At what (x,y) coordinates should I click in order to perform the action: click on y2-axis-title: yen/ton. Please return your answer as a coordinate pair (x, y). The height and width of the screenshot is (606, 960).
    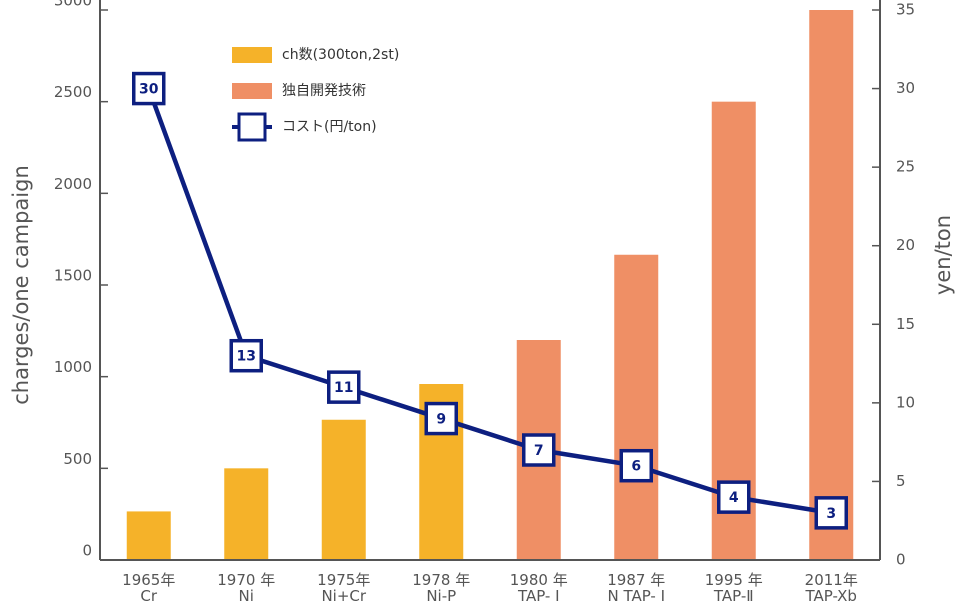
    Looking at the image, I should click on (943, 255).